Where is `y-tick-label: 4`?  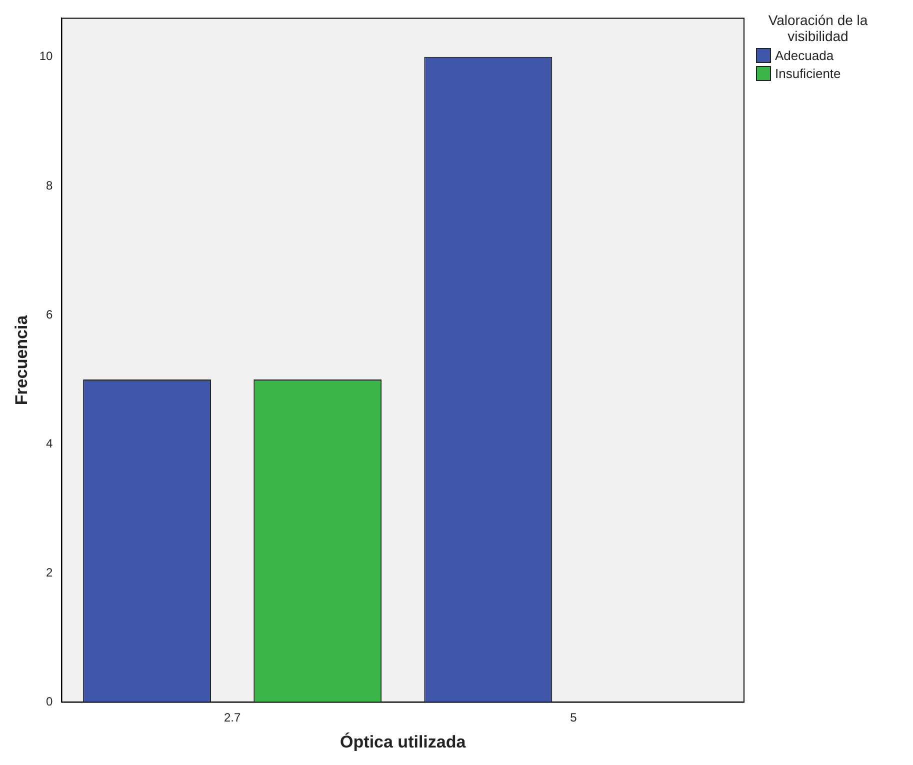
y-tick-label: 4 is located at coordinates (50, 443).